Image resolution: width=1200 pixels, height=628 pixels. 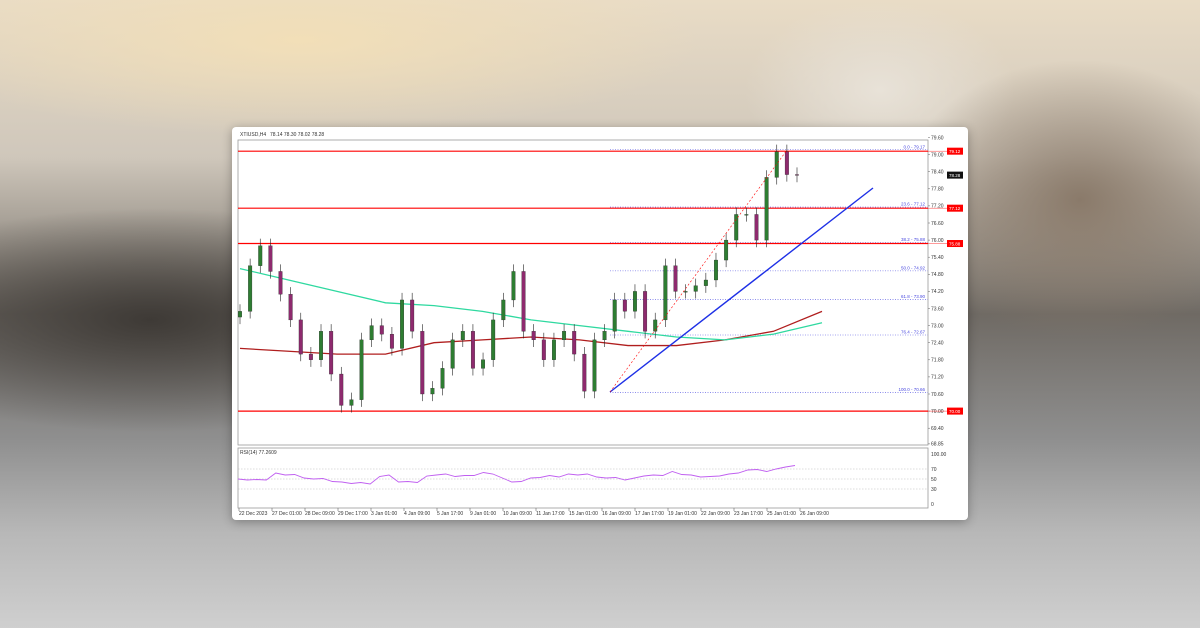 I want to click on y-tick-label: 77.20, so click(x=937, y=207).